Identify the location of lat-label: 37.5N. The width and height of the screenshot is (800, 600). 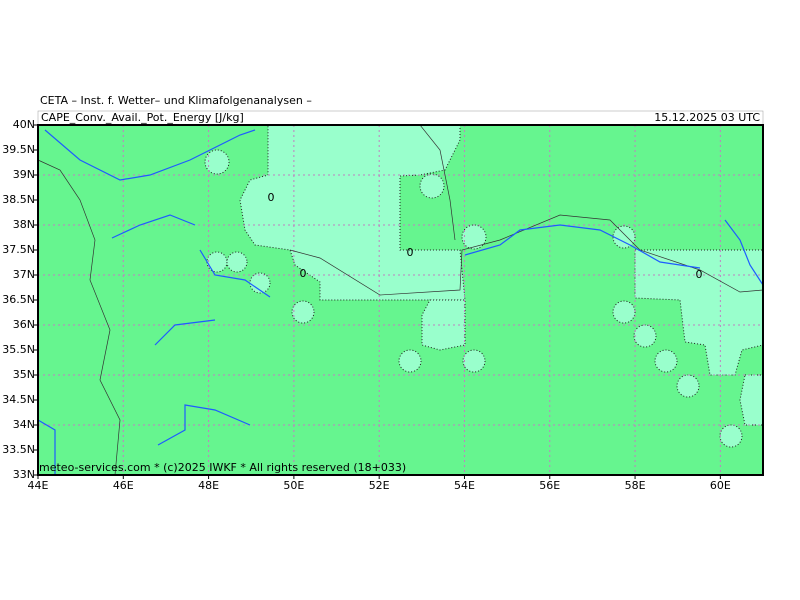
(18, 249).